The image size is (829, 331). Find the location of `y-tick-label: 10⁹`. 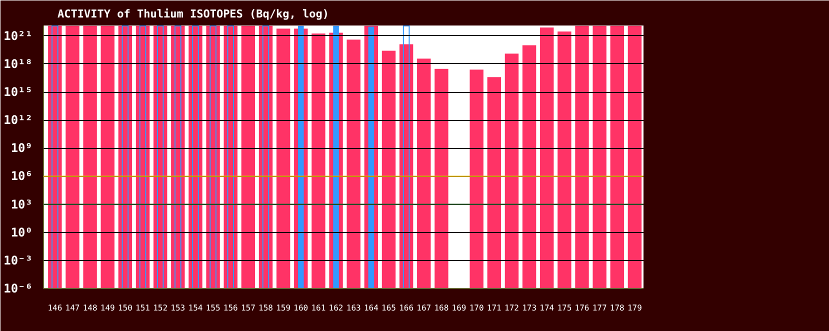

y-tick-label: 10⁹ is located at coordinates (21, 148).